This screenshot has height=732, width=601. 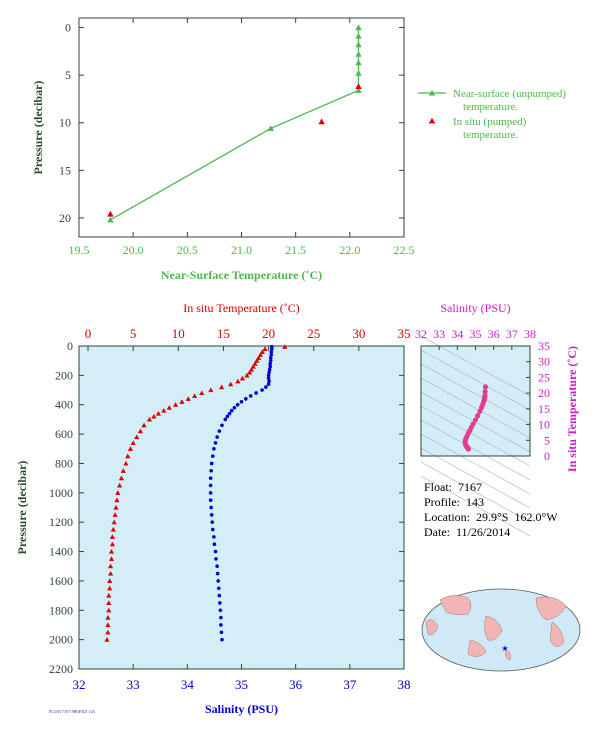 What do you see at coordinates (61, 581) in the screenshot?
I see `profile-y-tick-label: 1600` at bounding box center [61, 581].